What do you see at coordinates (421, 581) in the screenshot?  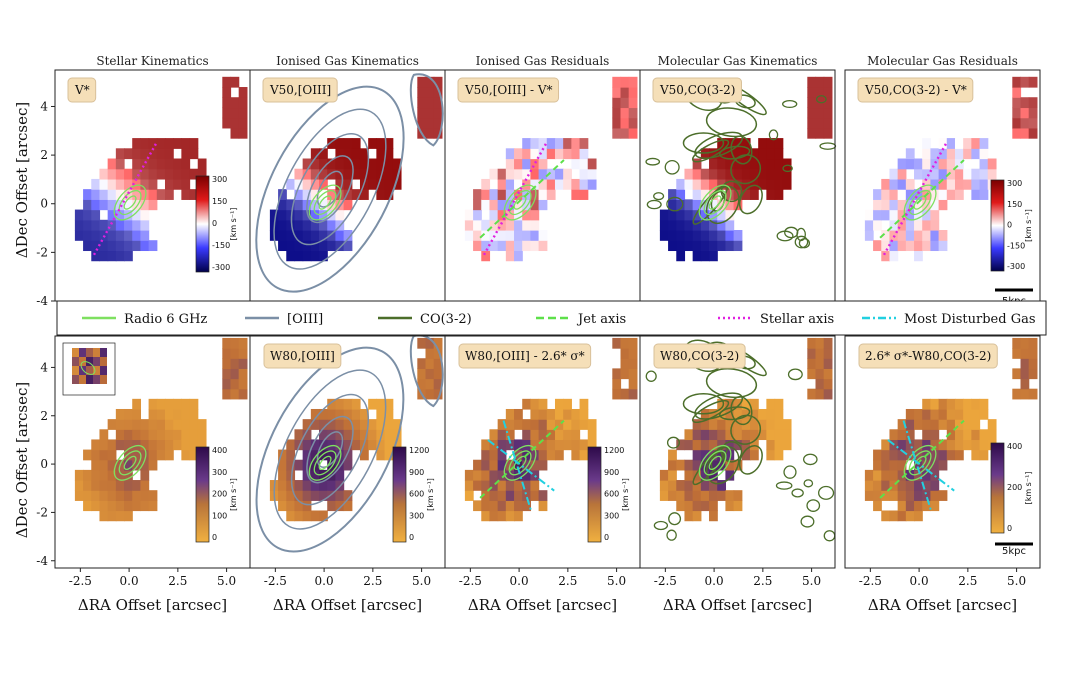 I see `x-tick-label: 5.0` at bounding box center [421, 581].